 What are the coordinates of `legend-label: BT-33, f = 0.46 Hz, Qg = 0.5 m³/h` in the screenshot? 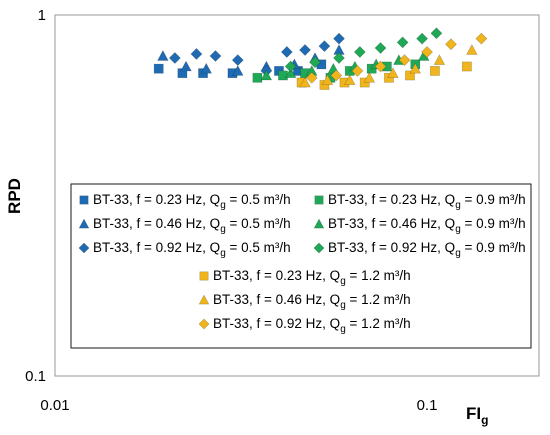 It's located at (192, 225).